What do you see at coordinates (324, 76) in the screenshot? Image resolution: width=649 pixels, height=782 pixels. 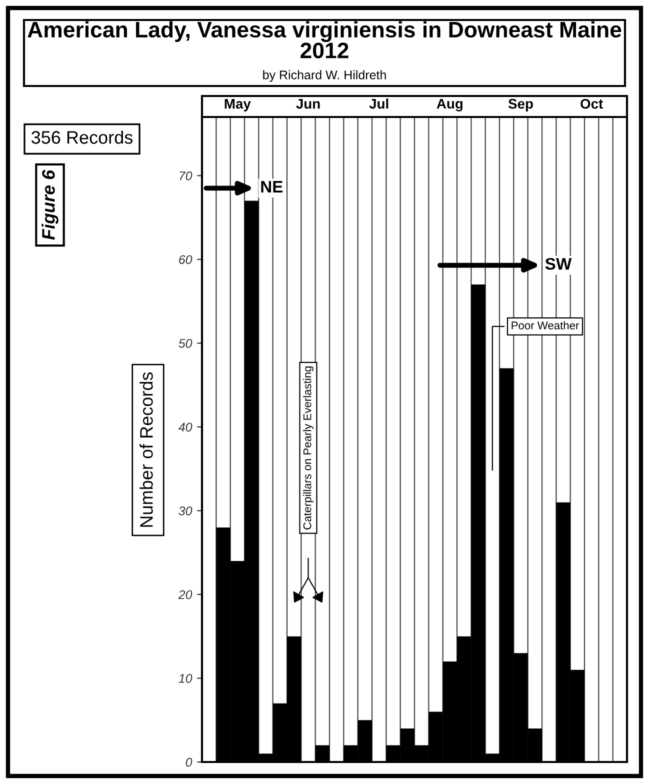 I see `chart-subtitle: by Richard W. Hildreth` at bounding box center [324, 76].